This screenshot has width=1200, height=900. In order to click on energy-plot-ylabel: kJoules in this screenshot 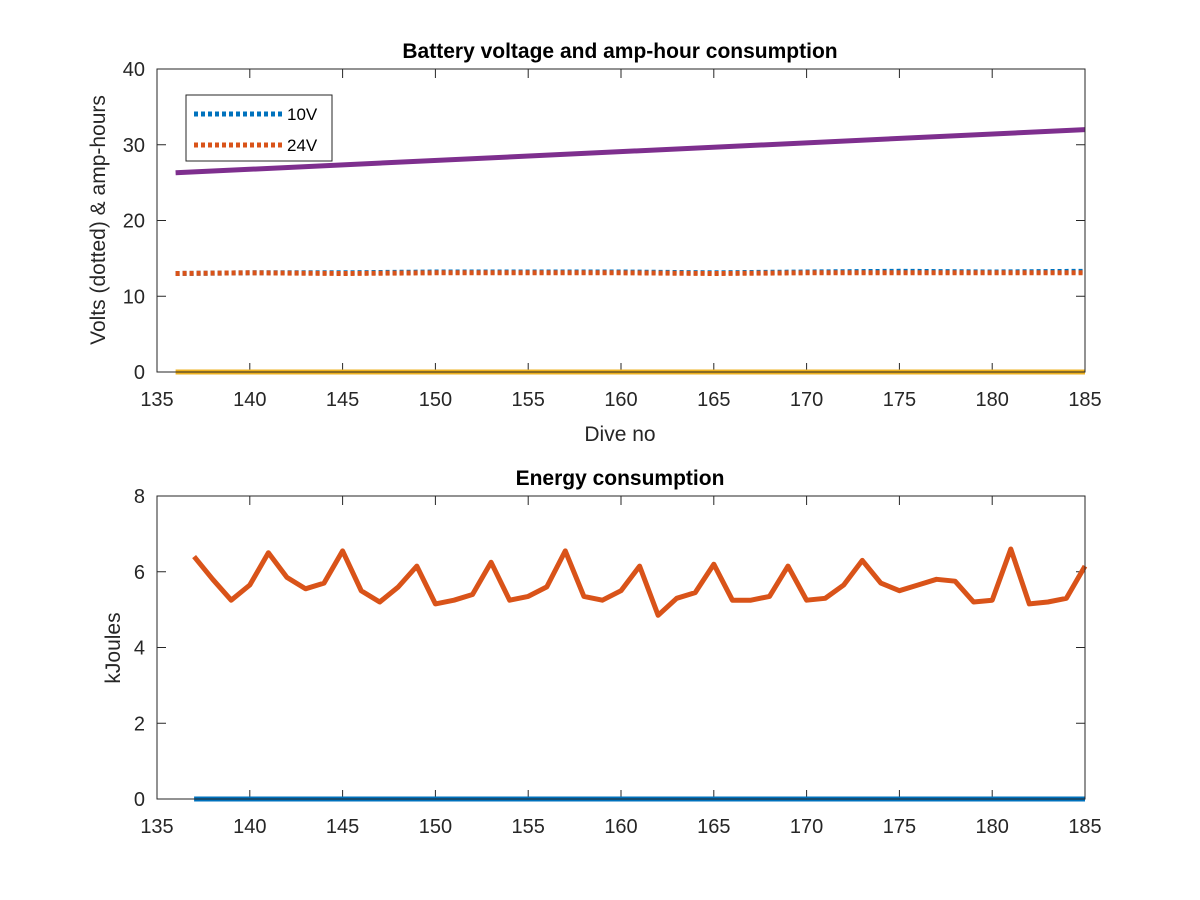, I will do `click(113, 647)`.